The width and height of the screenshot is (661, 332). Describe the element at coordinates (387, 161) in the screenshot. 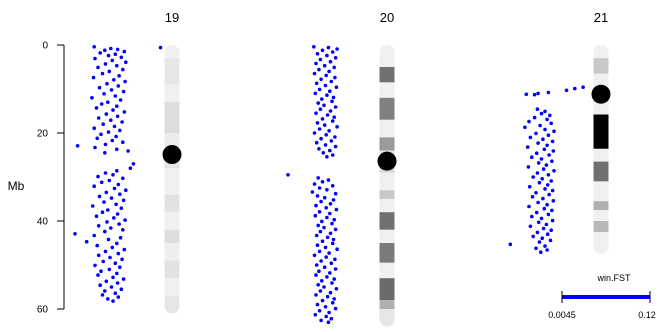

I see `centromere-marker` at that location.